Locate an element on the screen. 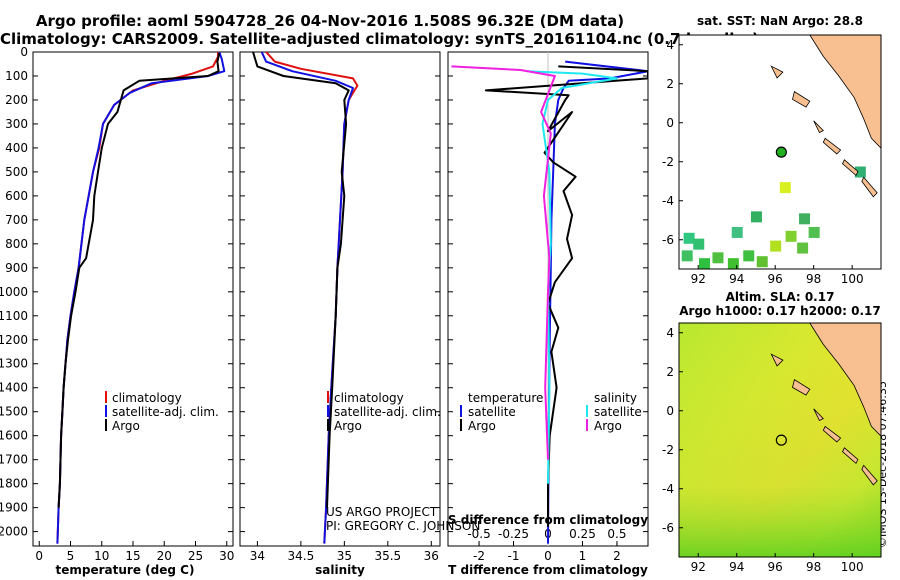  x-tick-label: 15 is located at coordinates (132, 556).